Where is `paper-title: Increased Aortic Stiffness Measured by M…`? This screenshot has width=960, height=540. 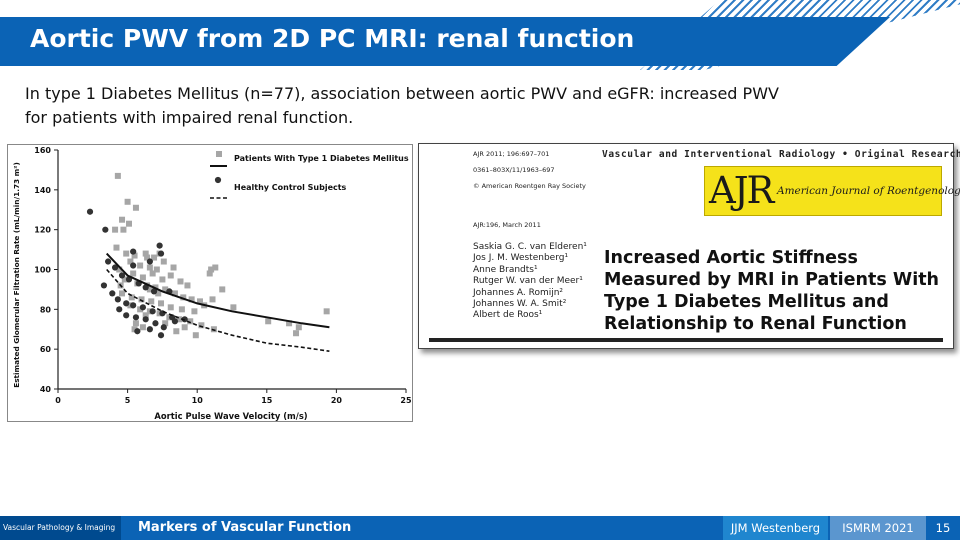
paper-title: Increased Aortic Stiffness Measured by M… is located at coordinates (771, 291).